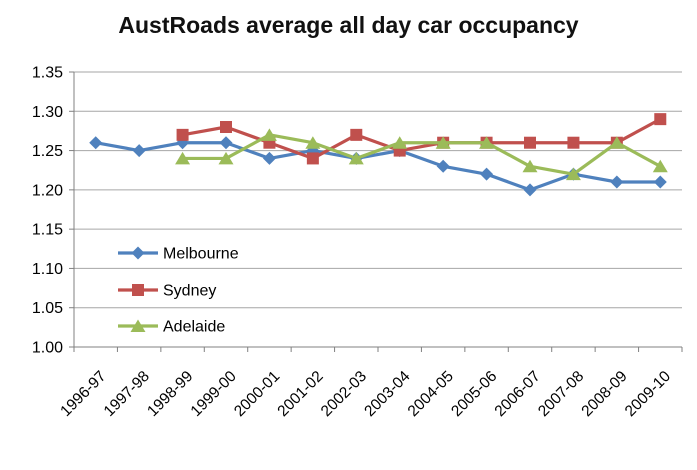  I want to click on x-axis-label: 1996-97, so click(83, 394).